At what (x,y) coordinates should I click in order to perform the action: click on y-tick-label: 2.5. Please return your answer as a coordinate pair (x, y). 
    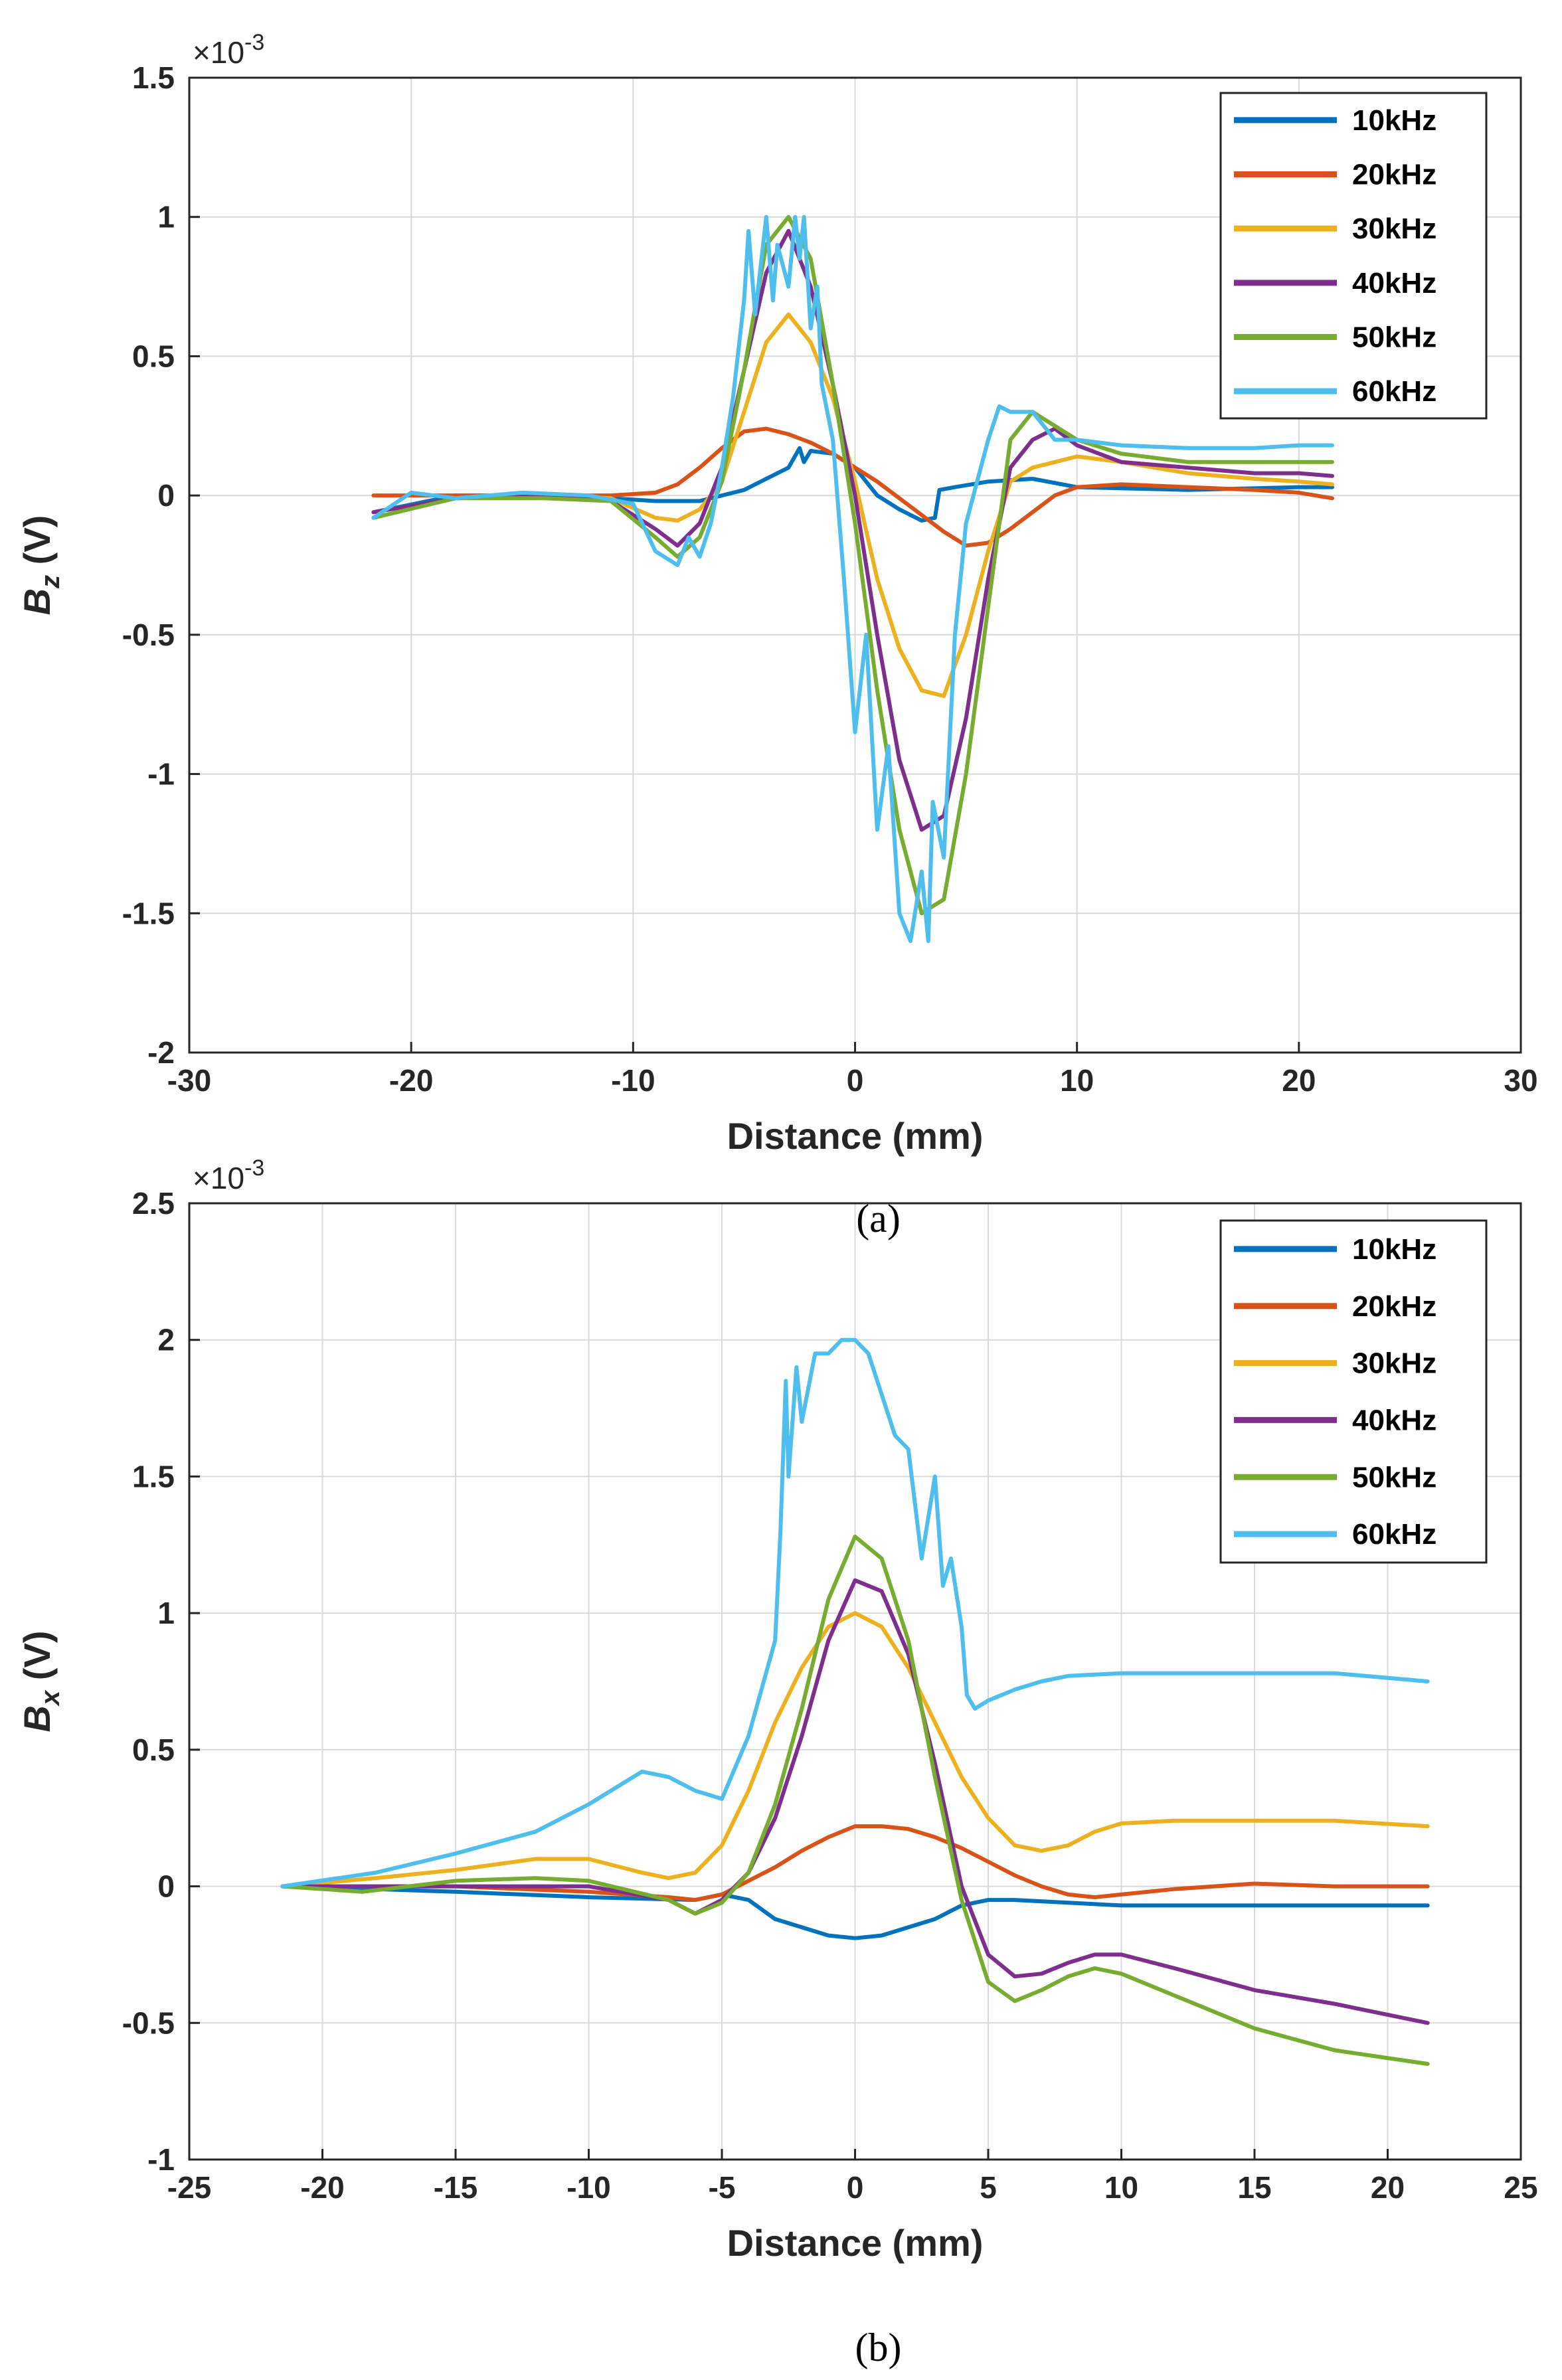
    Looking at the image, I should click on (153, 1203).